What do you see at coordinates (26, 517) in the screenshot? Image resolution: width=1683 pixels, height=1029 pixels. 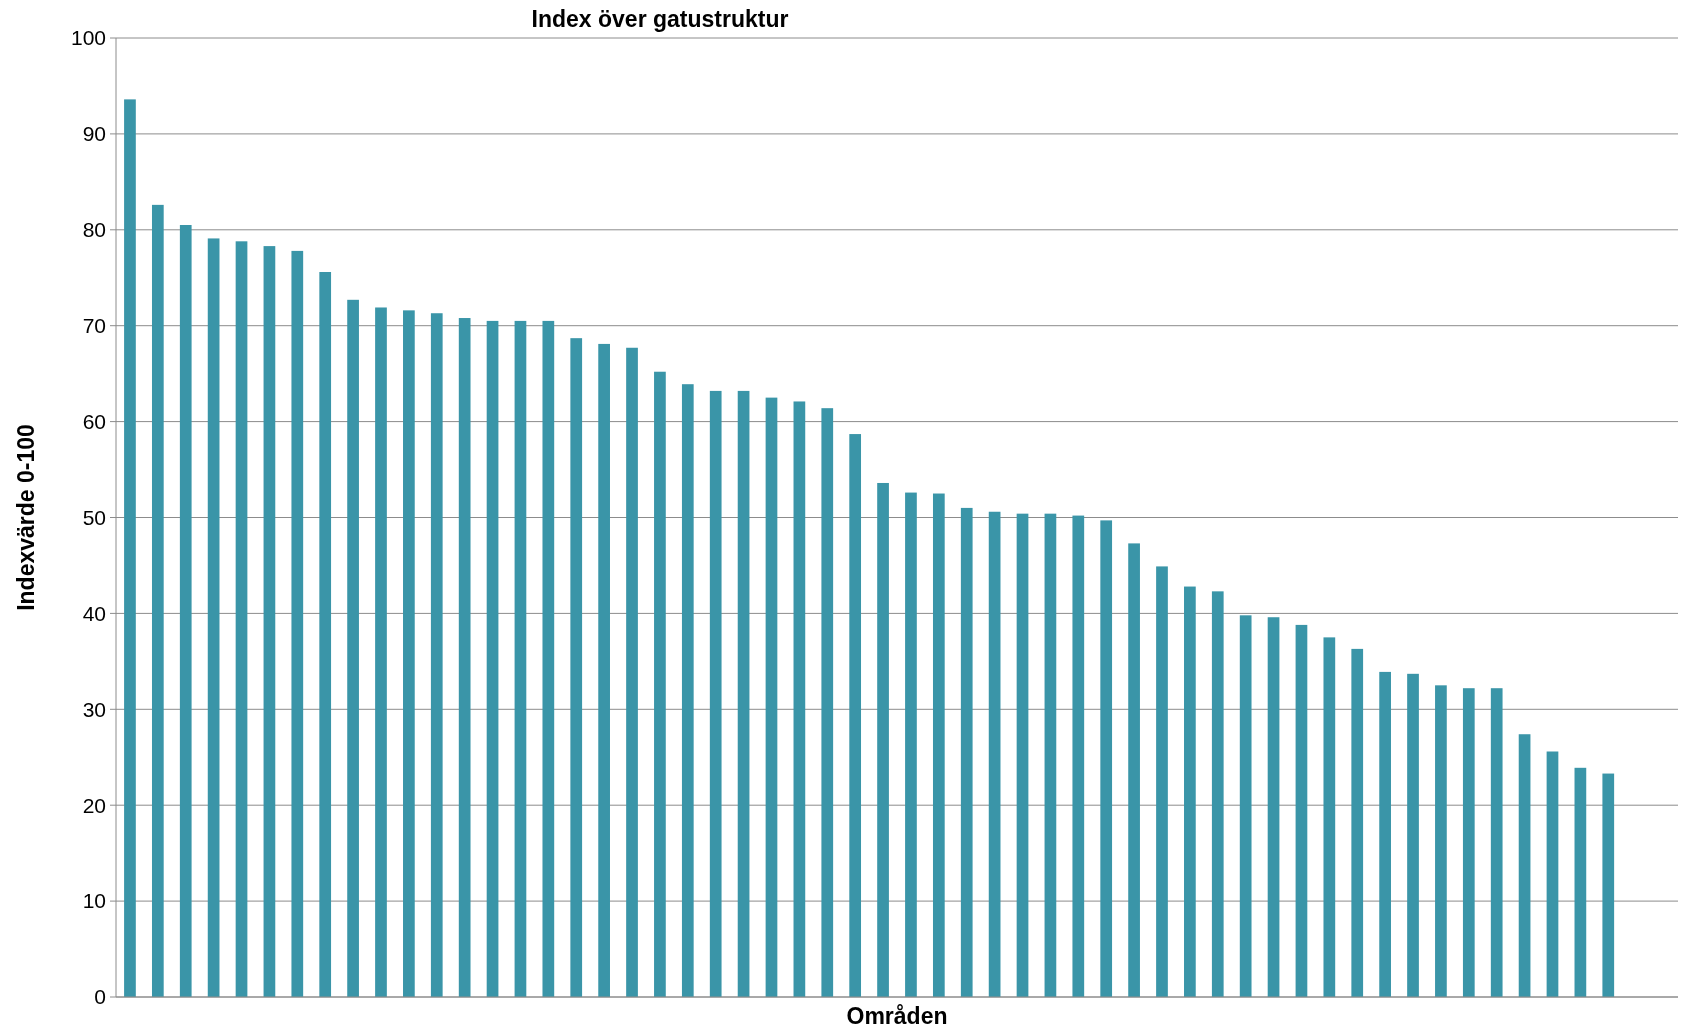 I see `y-axis-title: Indexvärde 0-100` at bounding box center [26, 517].